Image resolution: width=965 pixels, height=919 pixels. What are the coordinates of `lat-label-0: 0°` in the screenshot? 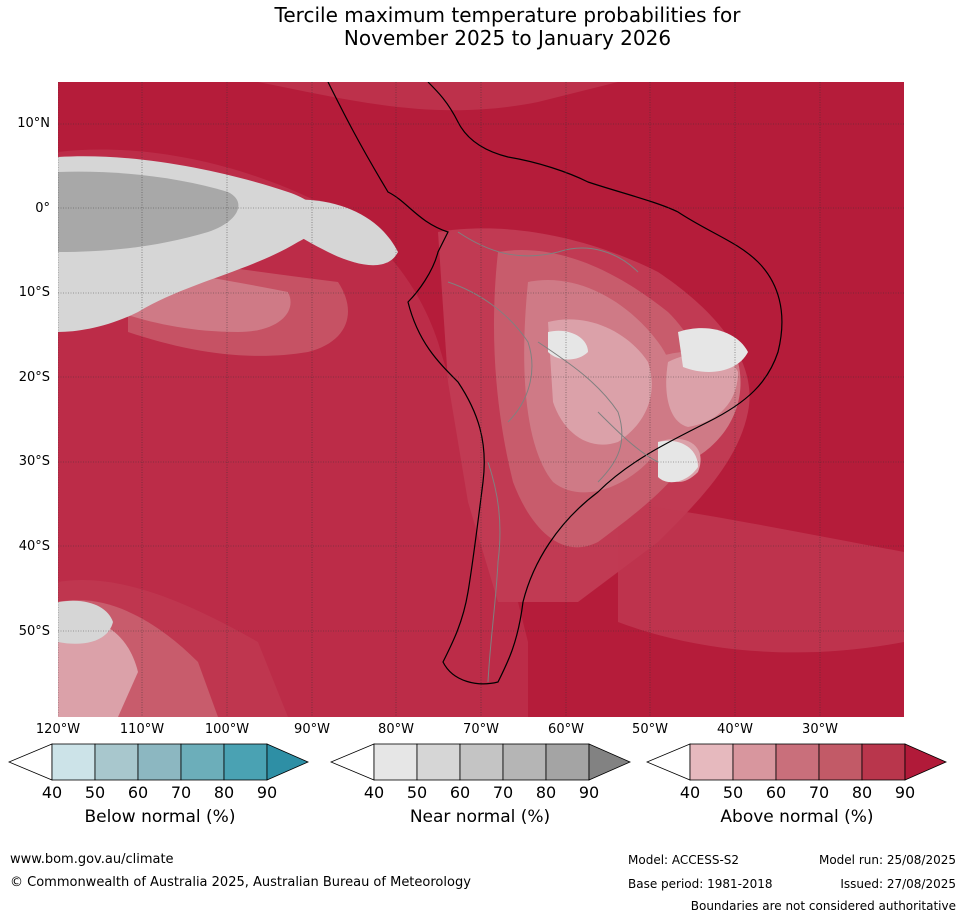 It's located at (42, 208).